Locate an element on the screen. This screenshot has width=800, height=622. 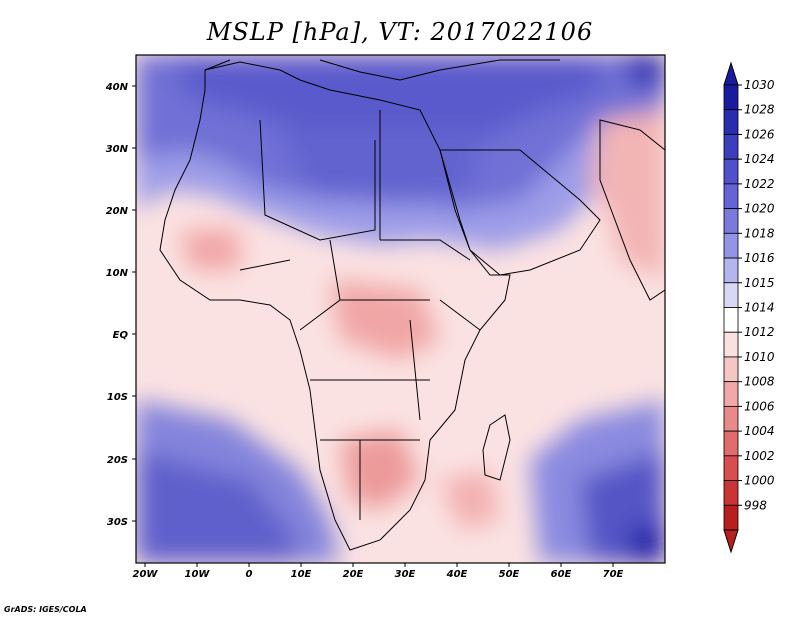
lon-label: 10E is located at coordinates (301, 574).